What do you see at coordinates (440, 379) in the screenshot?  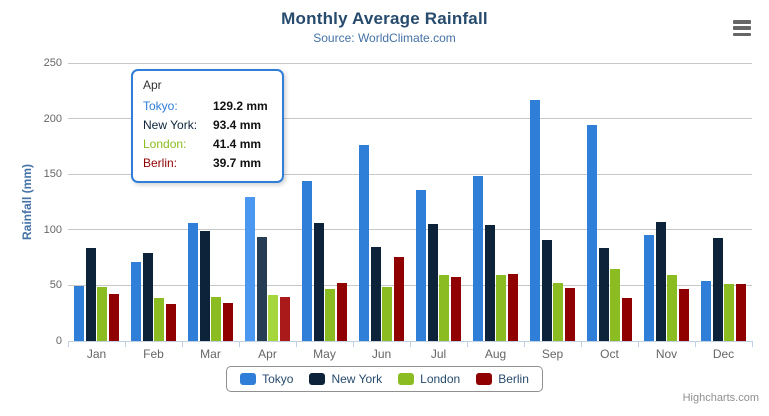 I see `legend-label: London` at bounding box center [440, 379].